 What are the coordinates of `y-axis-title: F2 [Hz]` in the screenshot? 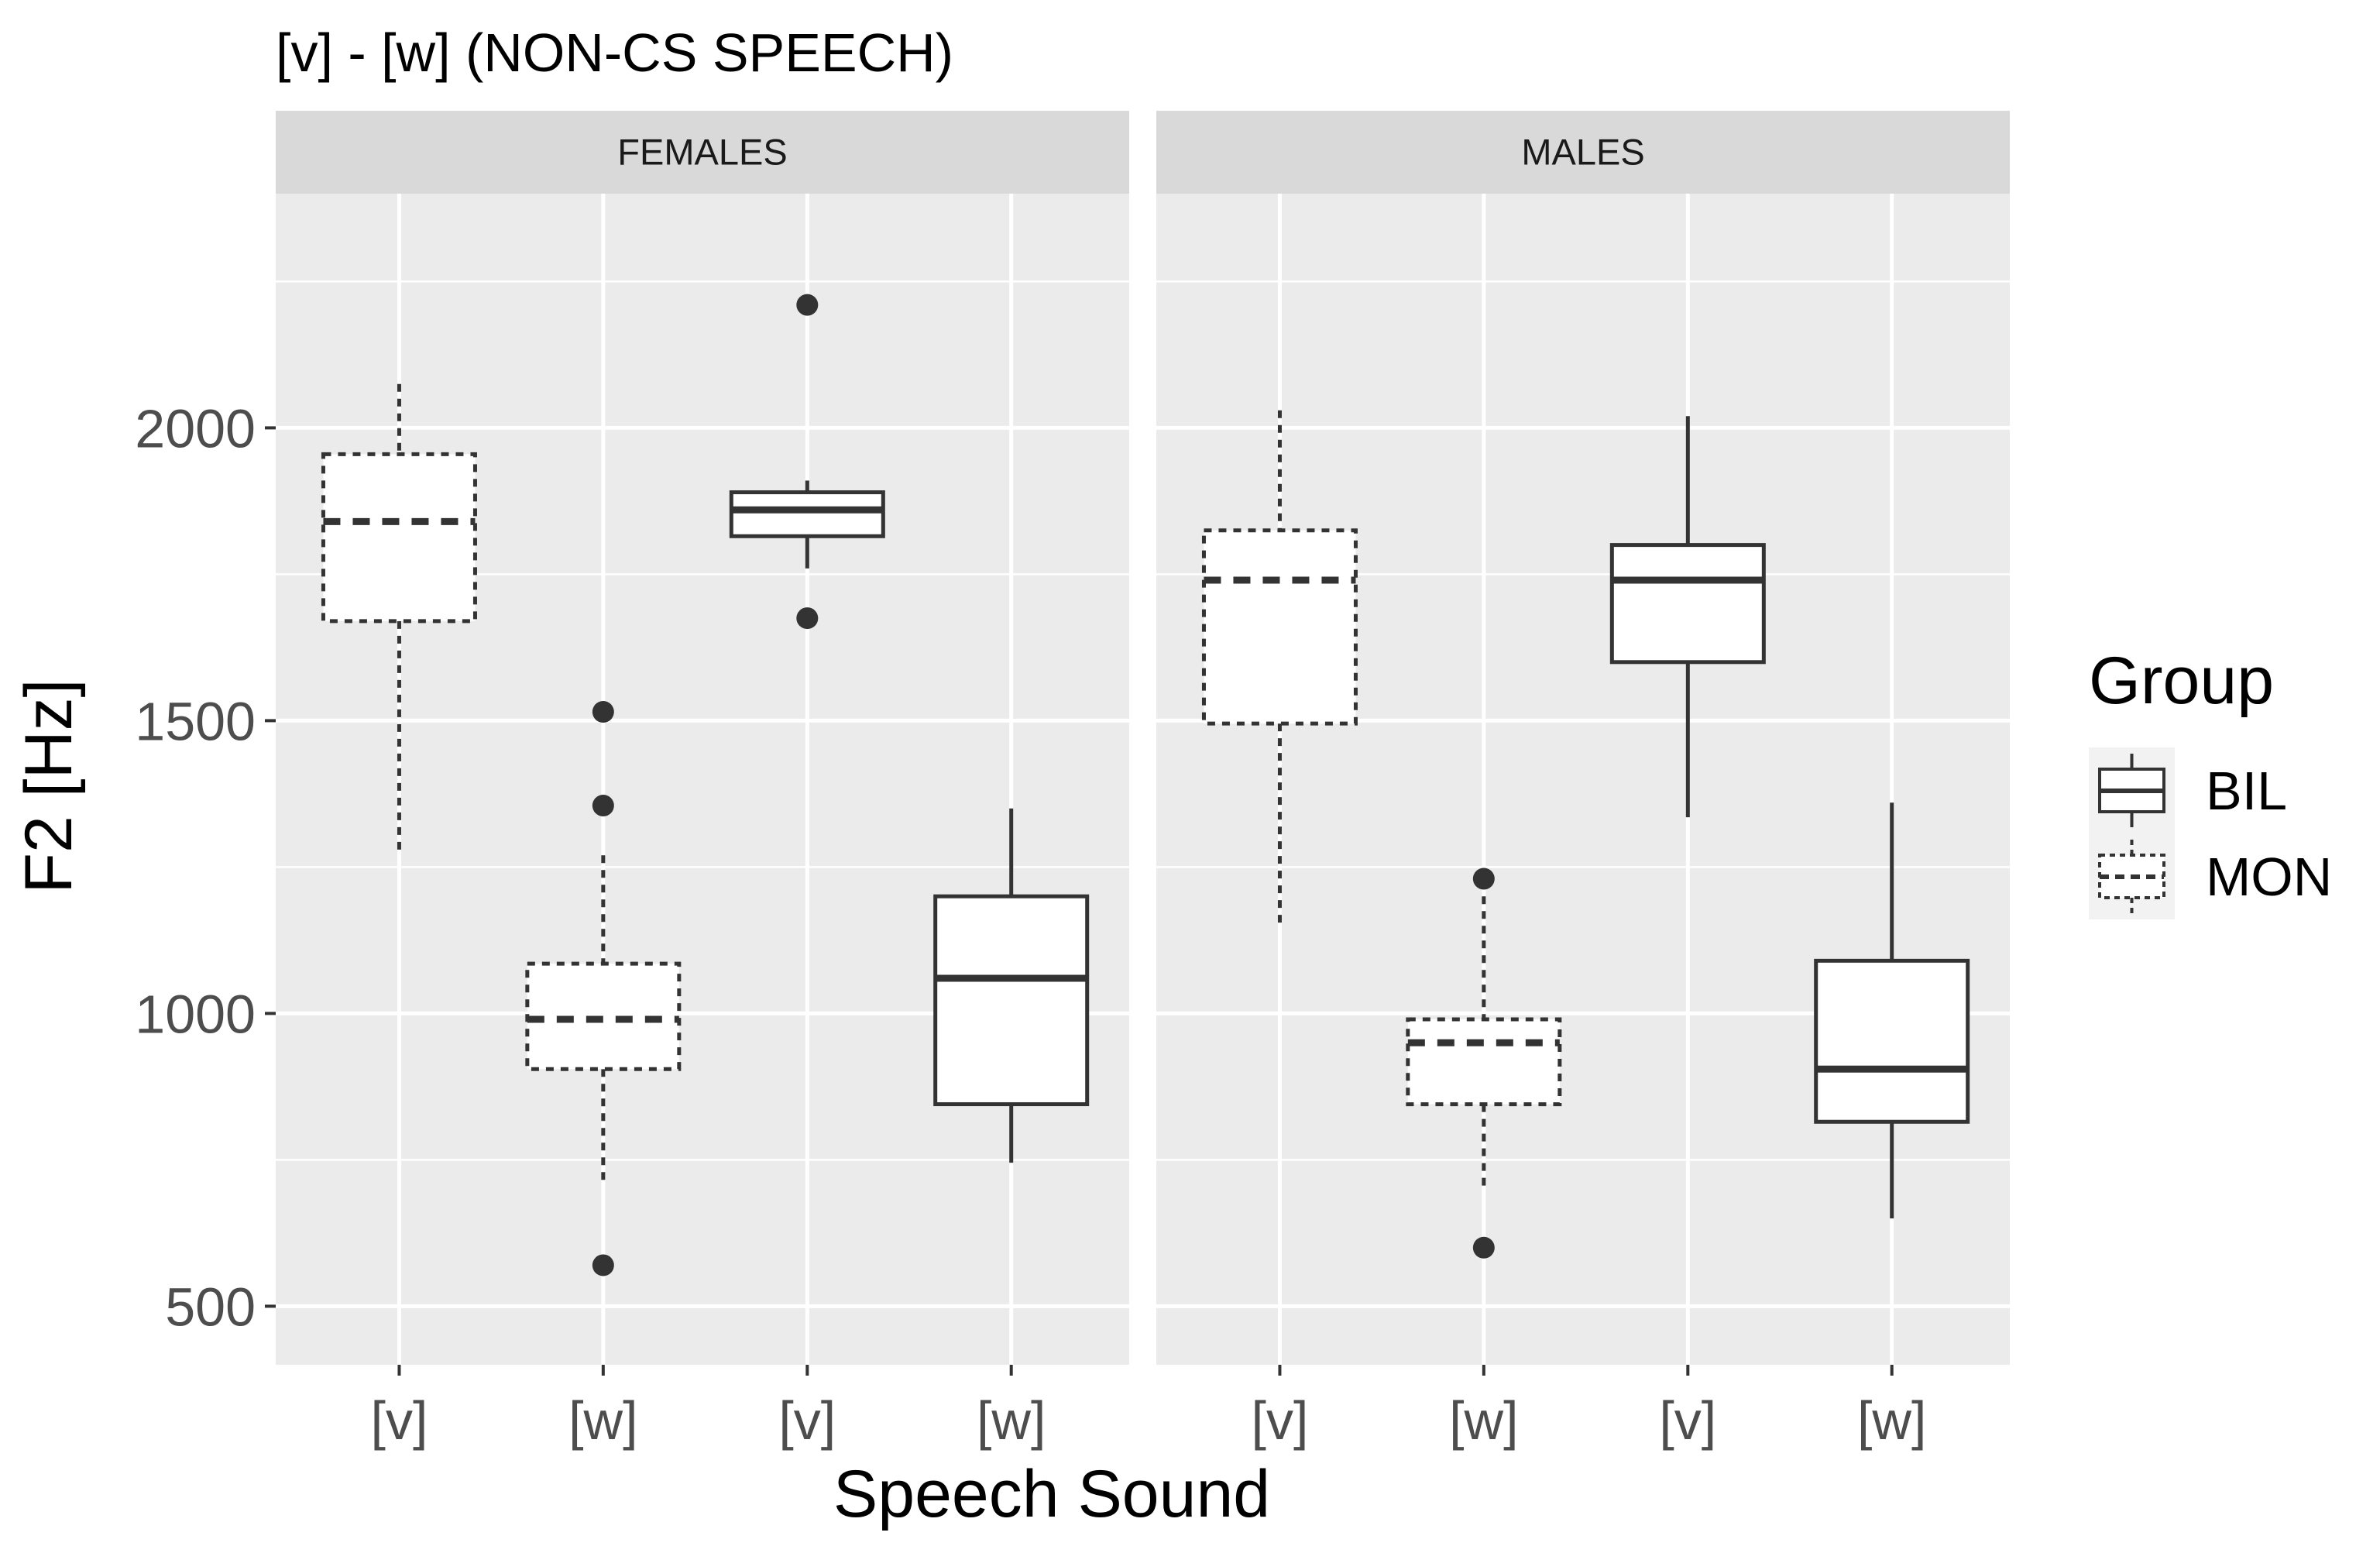 It's located at (49, 786).